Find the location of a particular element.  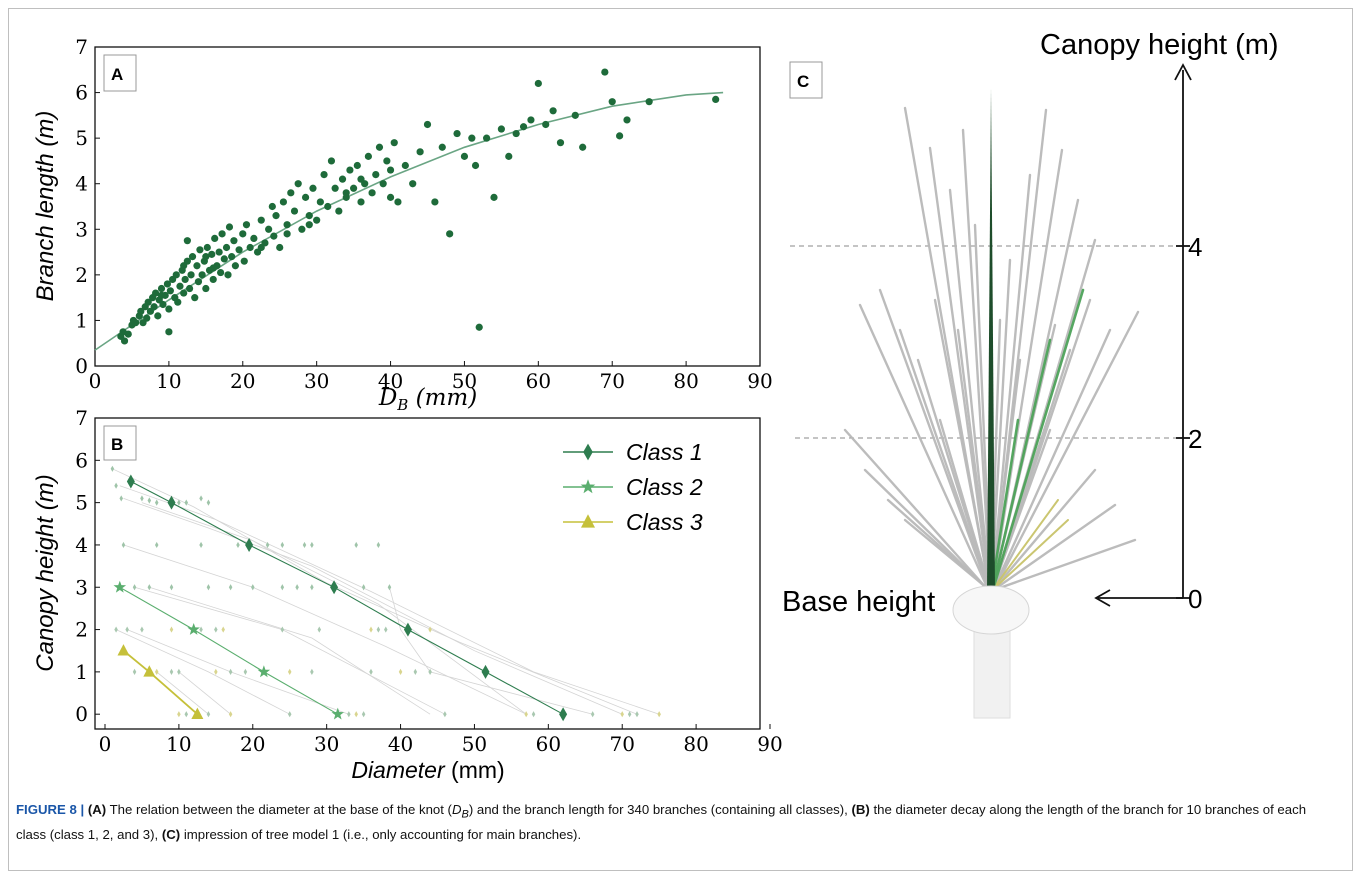

panel-a-y-ticks: 0 1 2 3 4 5 6 7 is located at coordinates (87, 206).